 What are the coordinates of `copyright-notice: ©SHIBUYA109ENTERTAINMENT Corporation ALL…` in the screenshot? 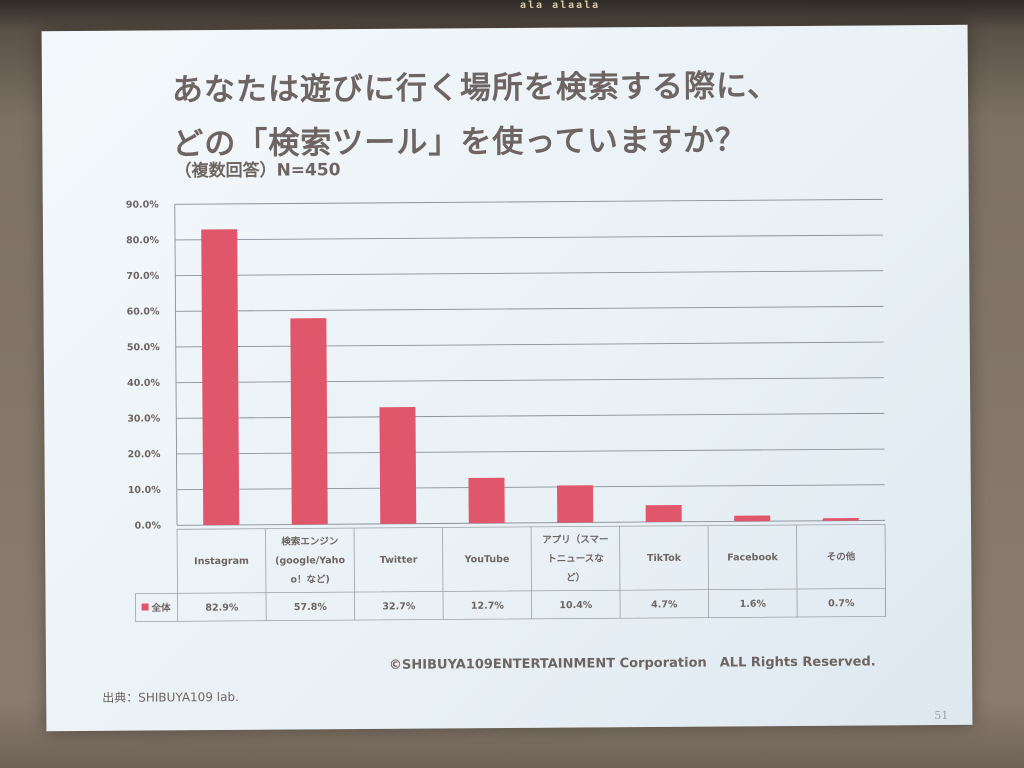 It's located at (632, 663).